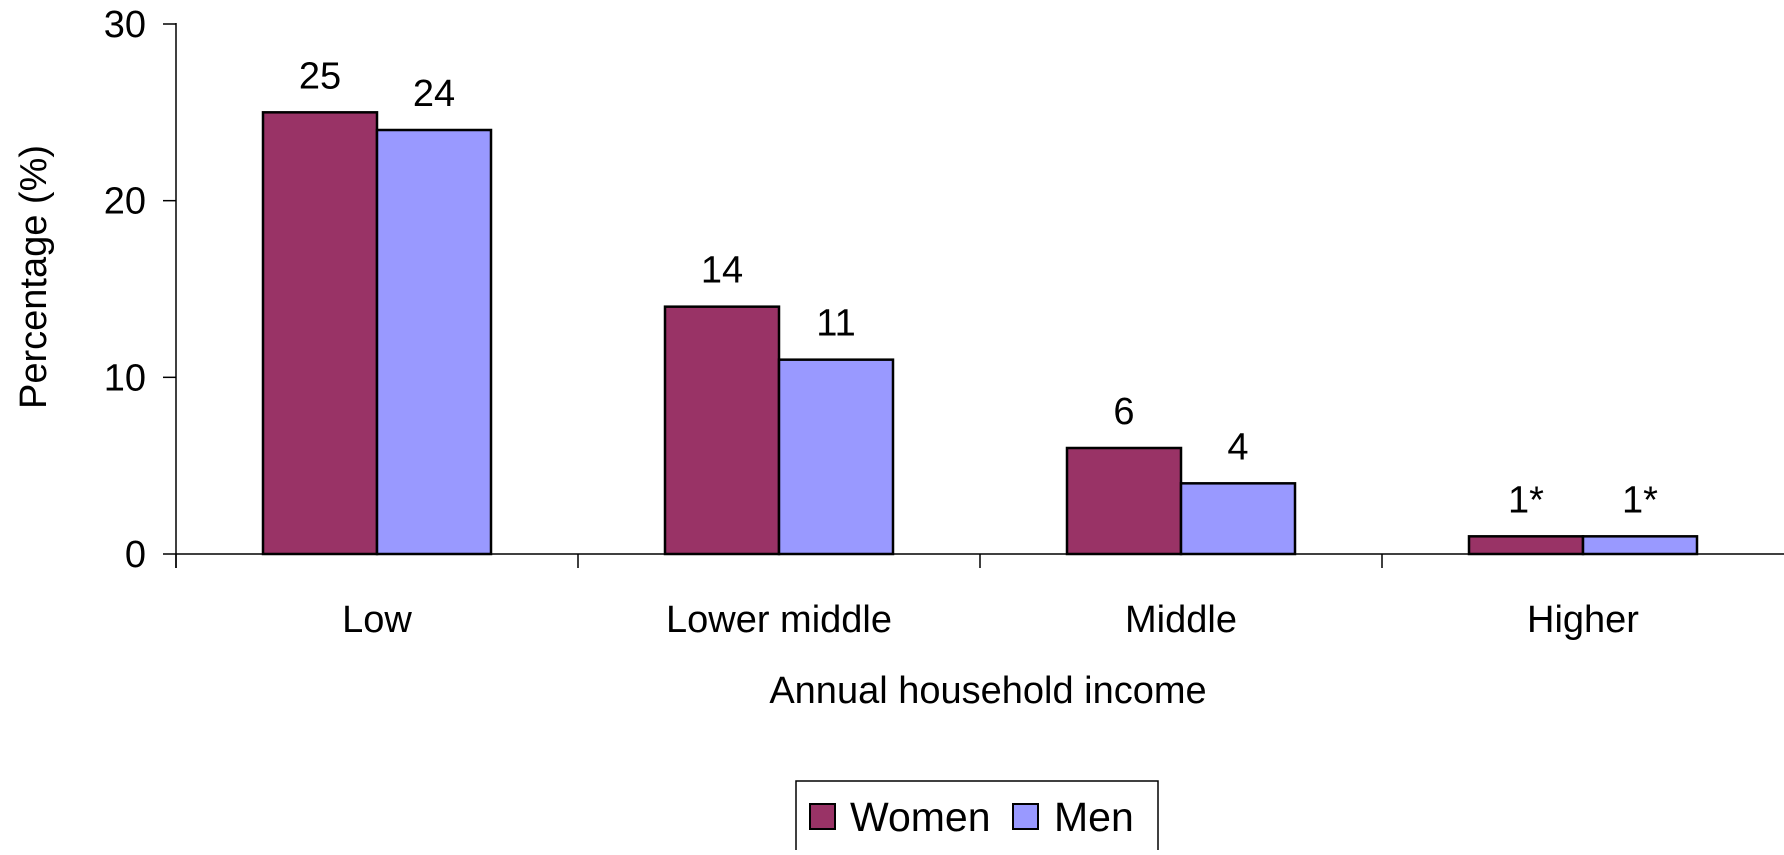  I want to click on legend-swatch-women, so click(822, 816).